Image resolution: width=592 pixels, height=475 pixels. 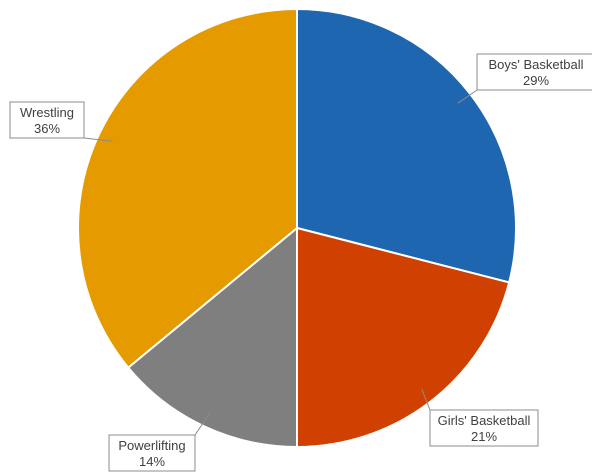 What do you see at coordinates (152, 461) in the screenshot?
I see `slice-value-label: 14%` at bounding box center [152, 461].